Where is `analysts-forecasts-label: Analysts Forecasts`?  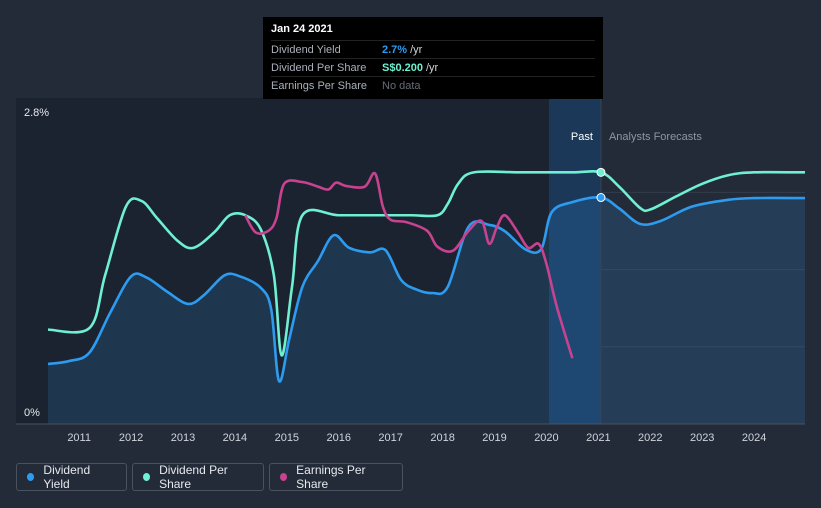 analysts-forecasts-label: Analysts Forecasts is located at coordinates (655, 137).